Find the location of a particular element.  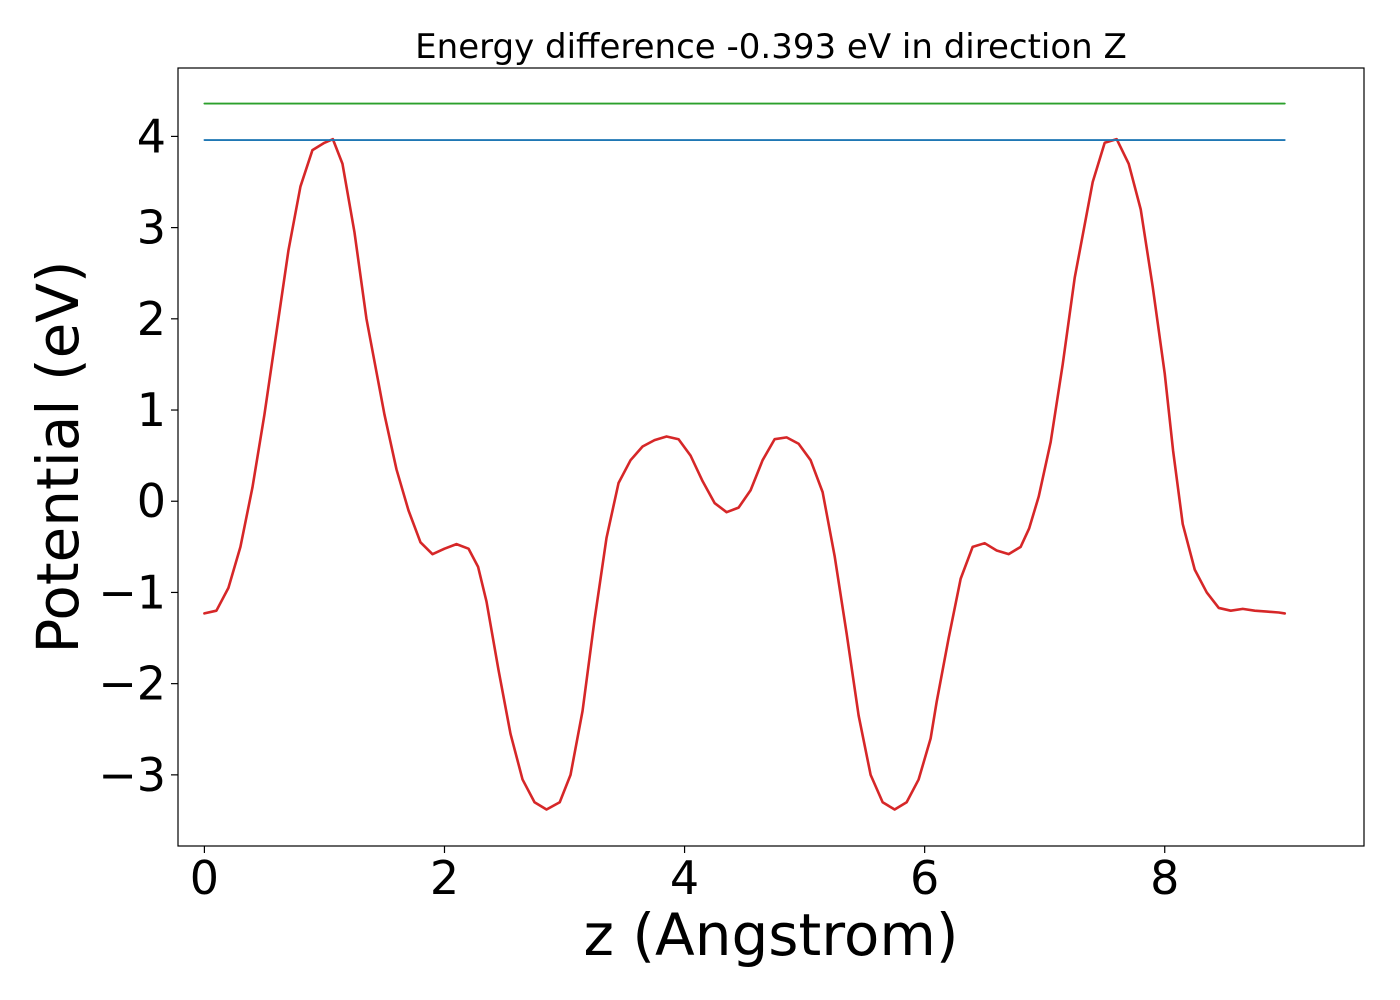

x-tick-label: 8 is located at coordinates (1164, 878).